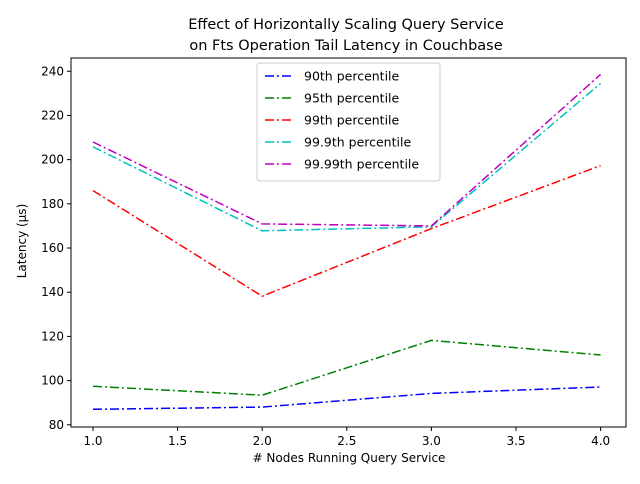 This screenshot has width=640, height=484. What do you see at coordinates (52, 115) in the screenshot?
I see `y-tick-label: 220` at bounding box center [52, 115].